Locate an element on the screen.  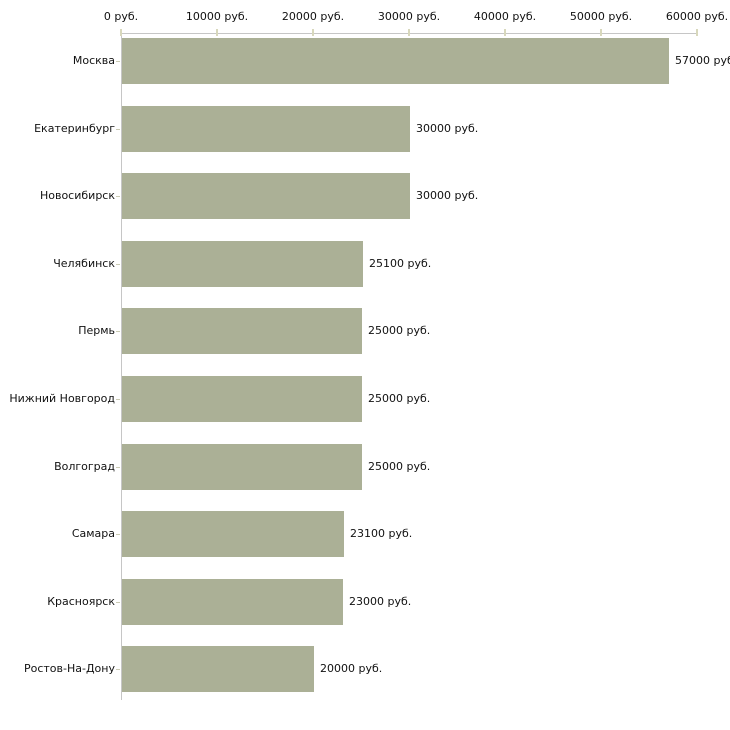
category-label: Новосибирск is located at coordinates (77, 195).